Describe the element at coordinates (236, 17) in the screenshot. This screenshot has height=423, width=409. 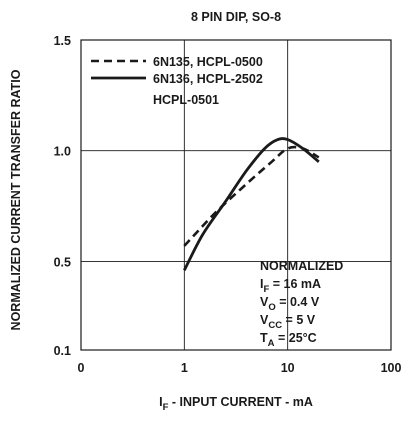
I see `chart-title: 8 PIN DIP, SO-8` at that location.